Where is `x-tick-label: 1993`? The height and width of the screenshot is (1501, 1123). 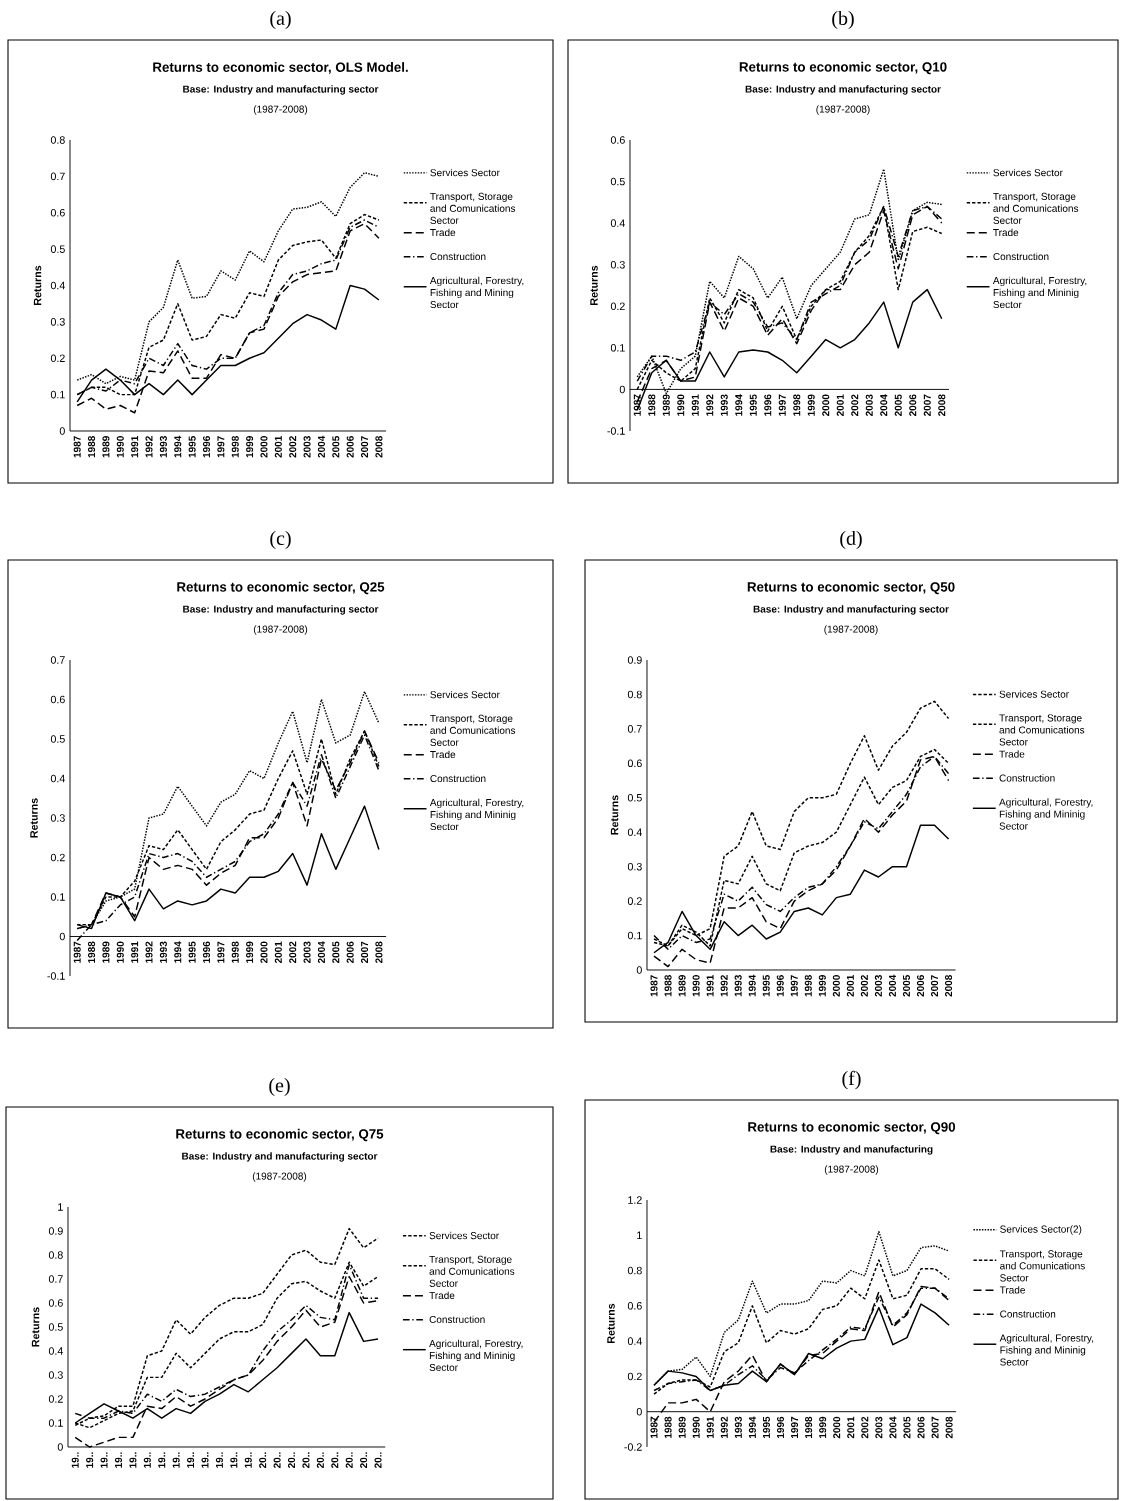
x-tick-label: 1993 is located at coordinates (738, 986).